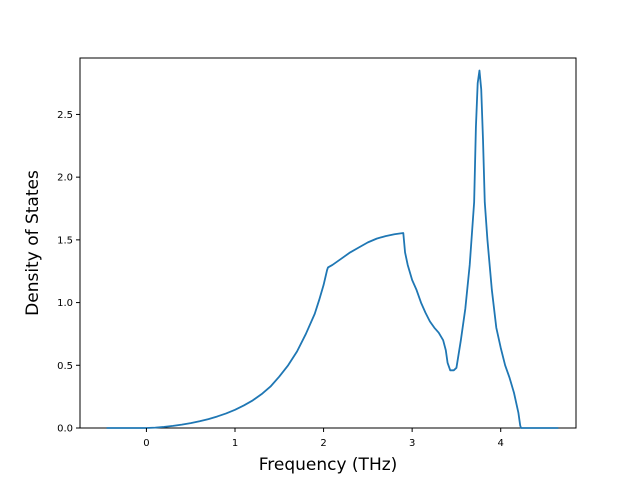  Describe the element at coordinates (235, 443) in the screenshot. I see `x-tick-label: 1` at that location.